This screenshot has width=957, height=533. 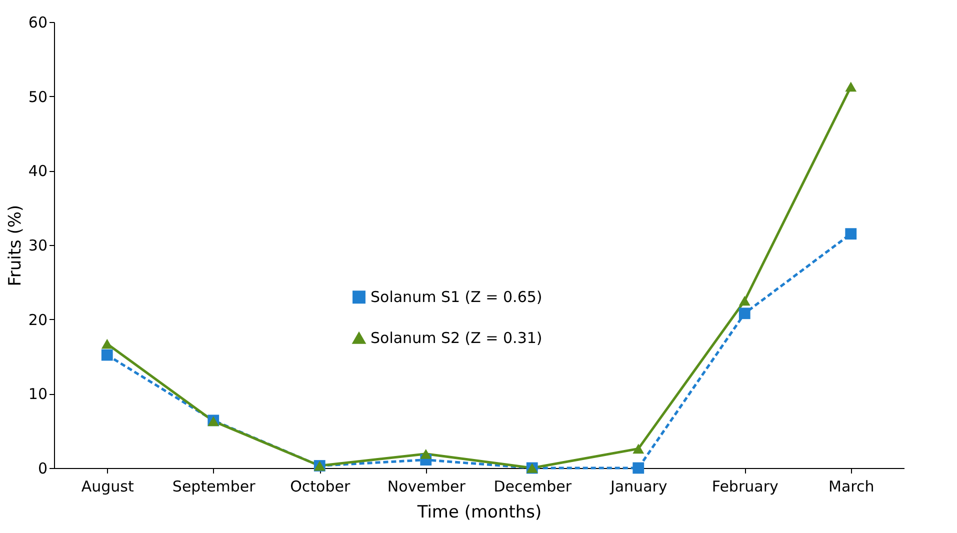 What do you see at coordinates (38, 97) in the screenshot?
I see `y-tick-label: 50` at bounding box center [38, 97].